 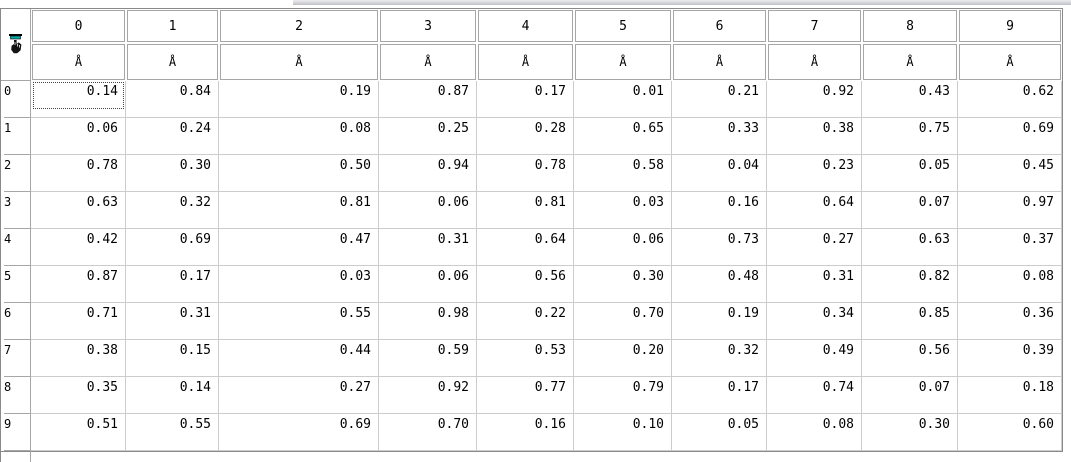 What do you see at coordinates (623, 284) in the screenshot?
I see `data-cell-5-5: 0.30` at bounding box center [623, 284].